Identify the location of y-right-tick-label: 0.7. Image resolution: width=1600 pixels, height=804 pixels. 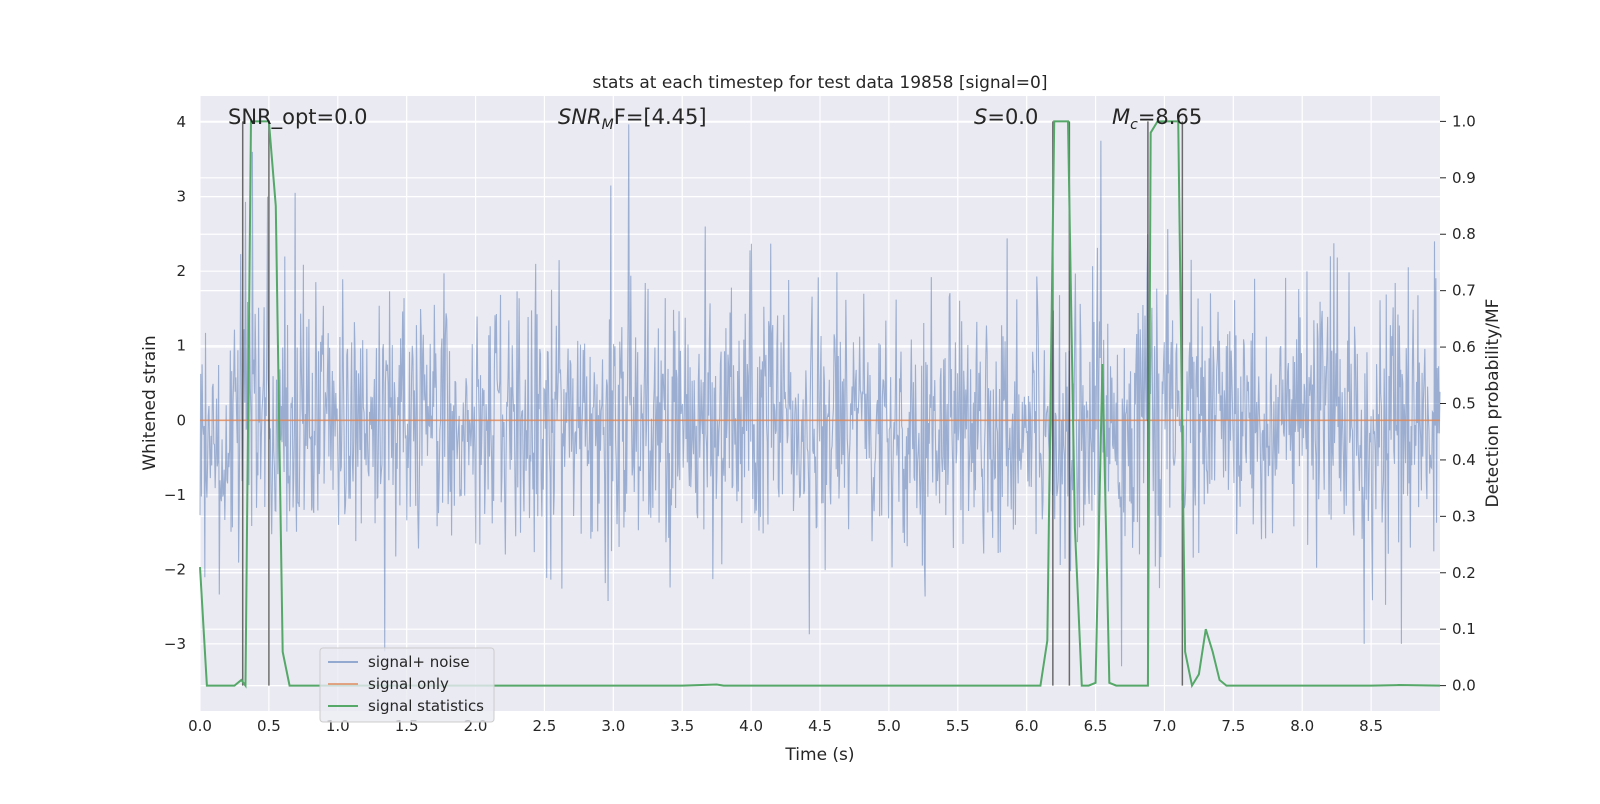
(1464, 291).